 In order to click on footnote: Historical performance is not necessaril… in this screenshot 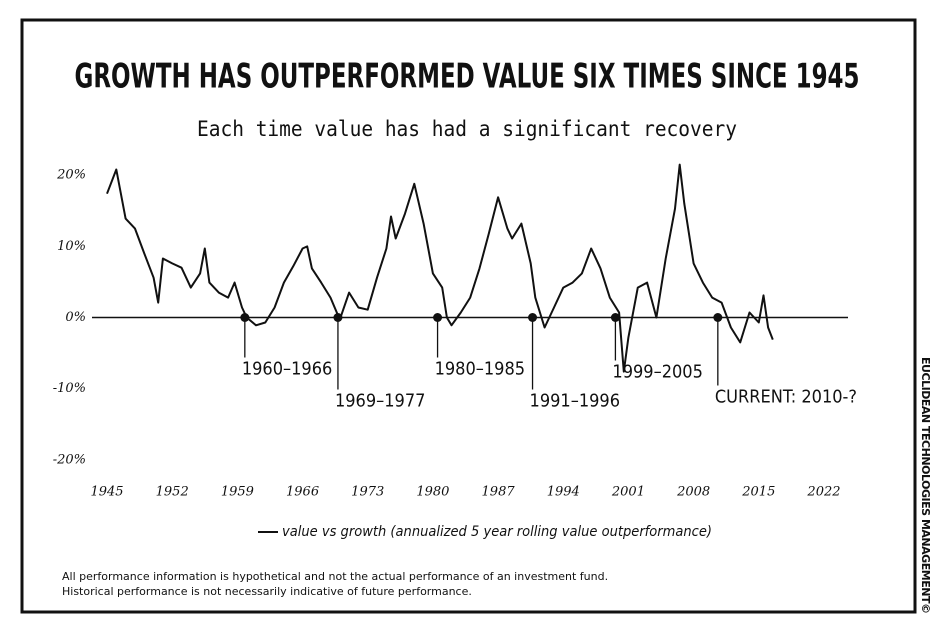, I will do `click(267, 591)`.